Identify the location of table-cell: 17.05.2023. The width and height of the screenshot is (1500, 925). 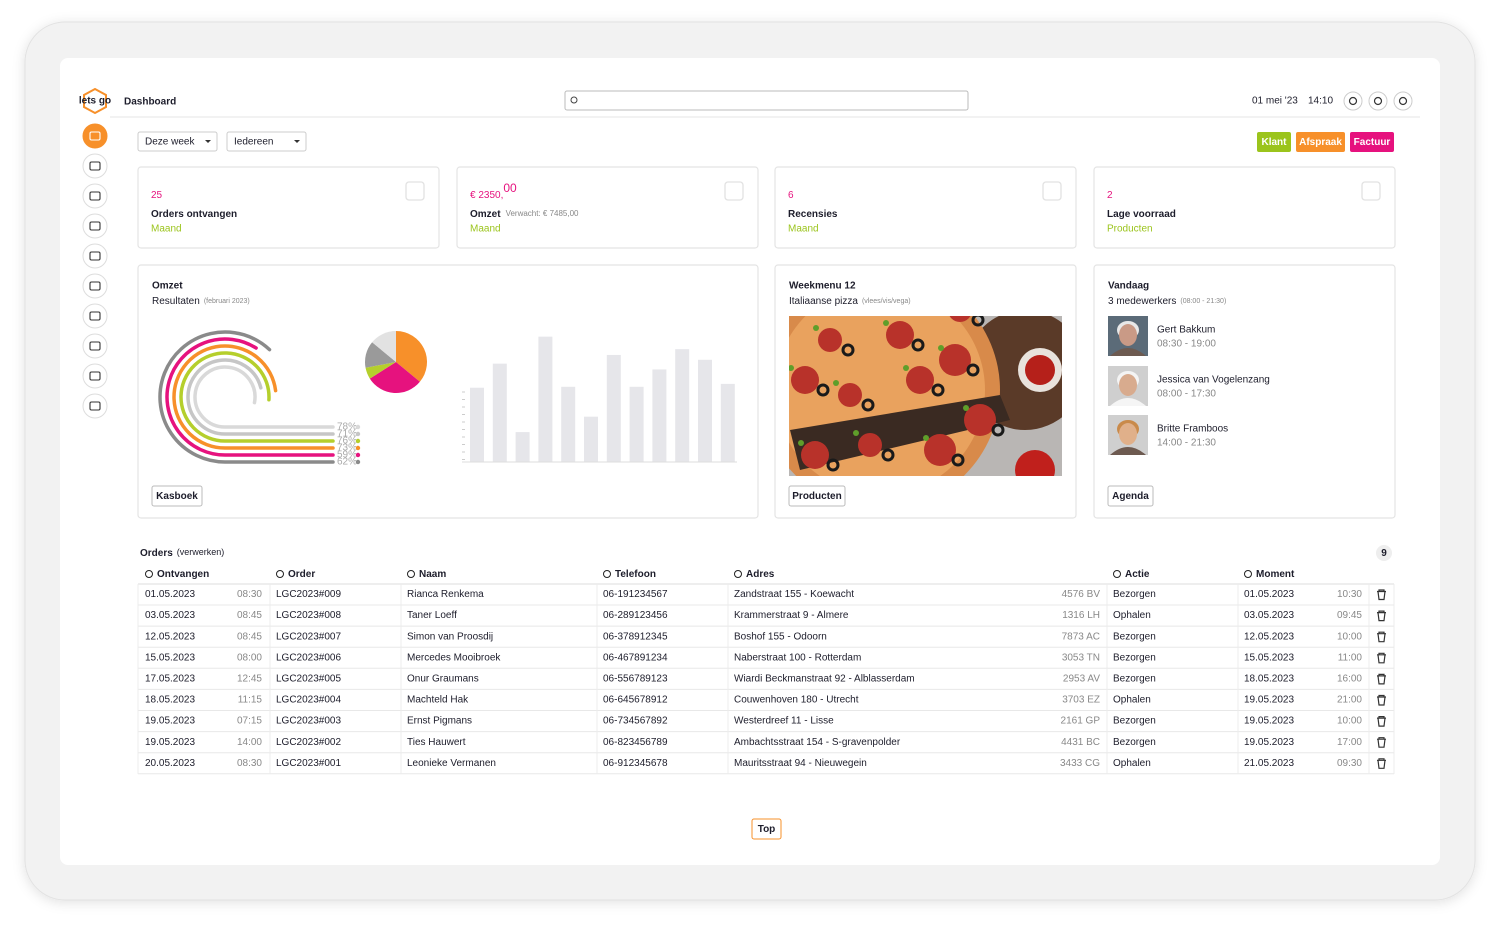
(170, 679).